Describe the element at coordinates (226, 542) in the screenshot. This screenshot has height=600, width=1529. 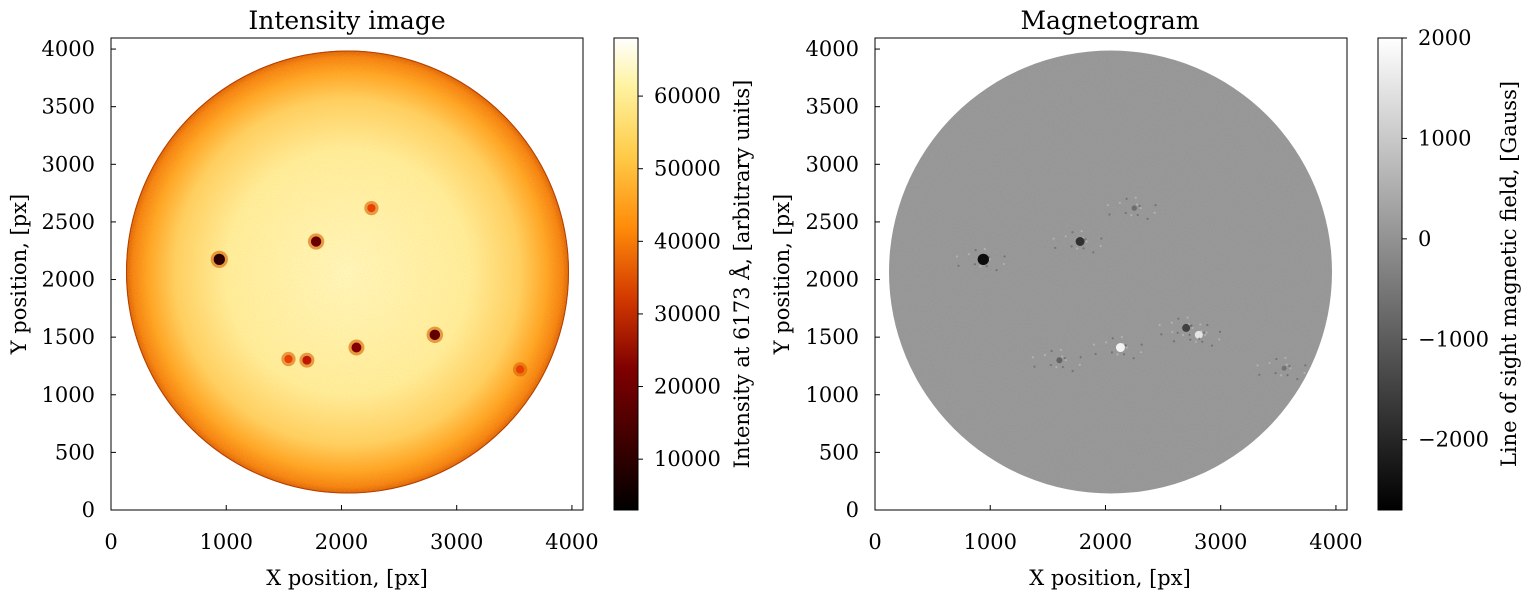
I see `x-tick-label: 1000` at that location.